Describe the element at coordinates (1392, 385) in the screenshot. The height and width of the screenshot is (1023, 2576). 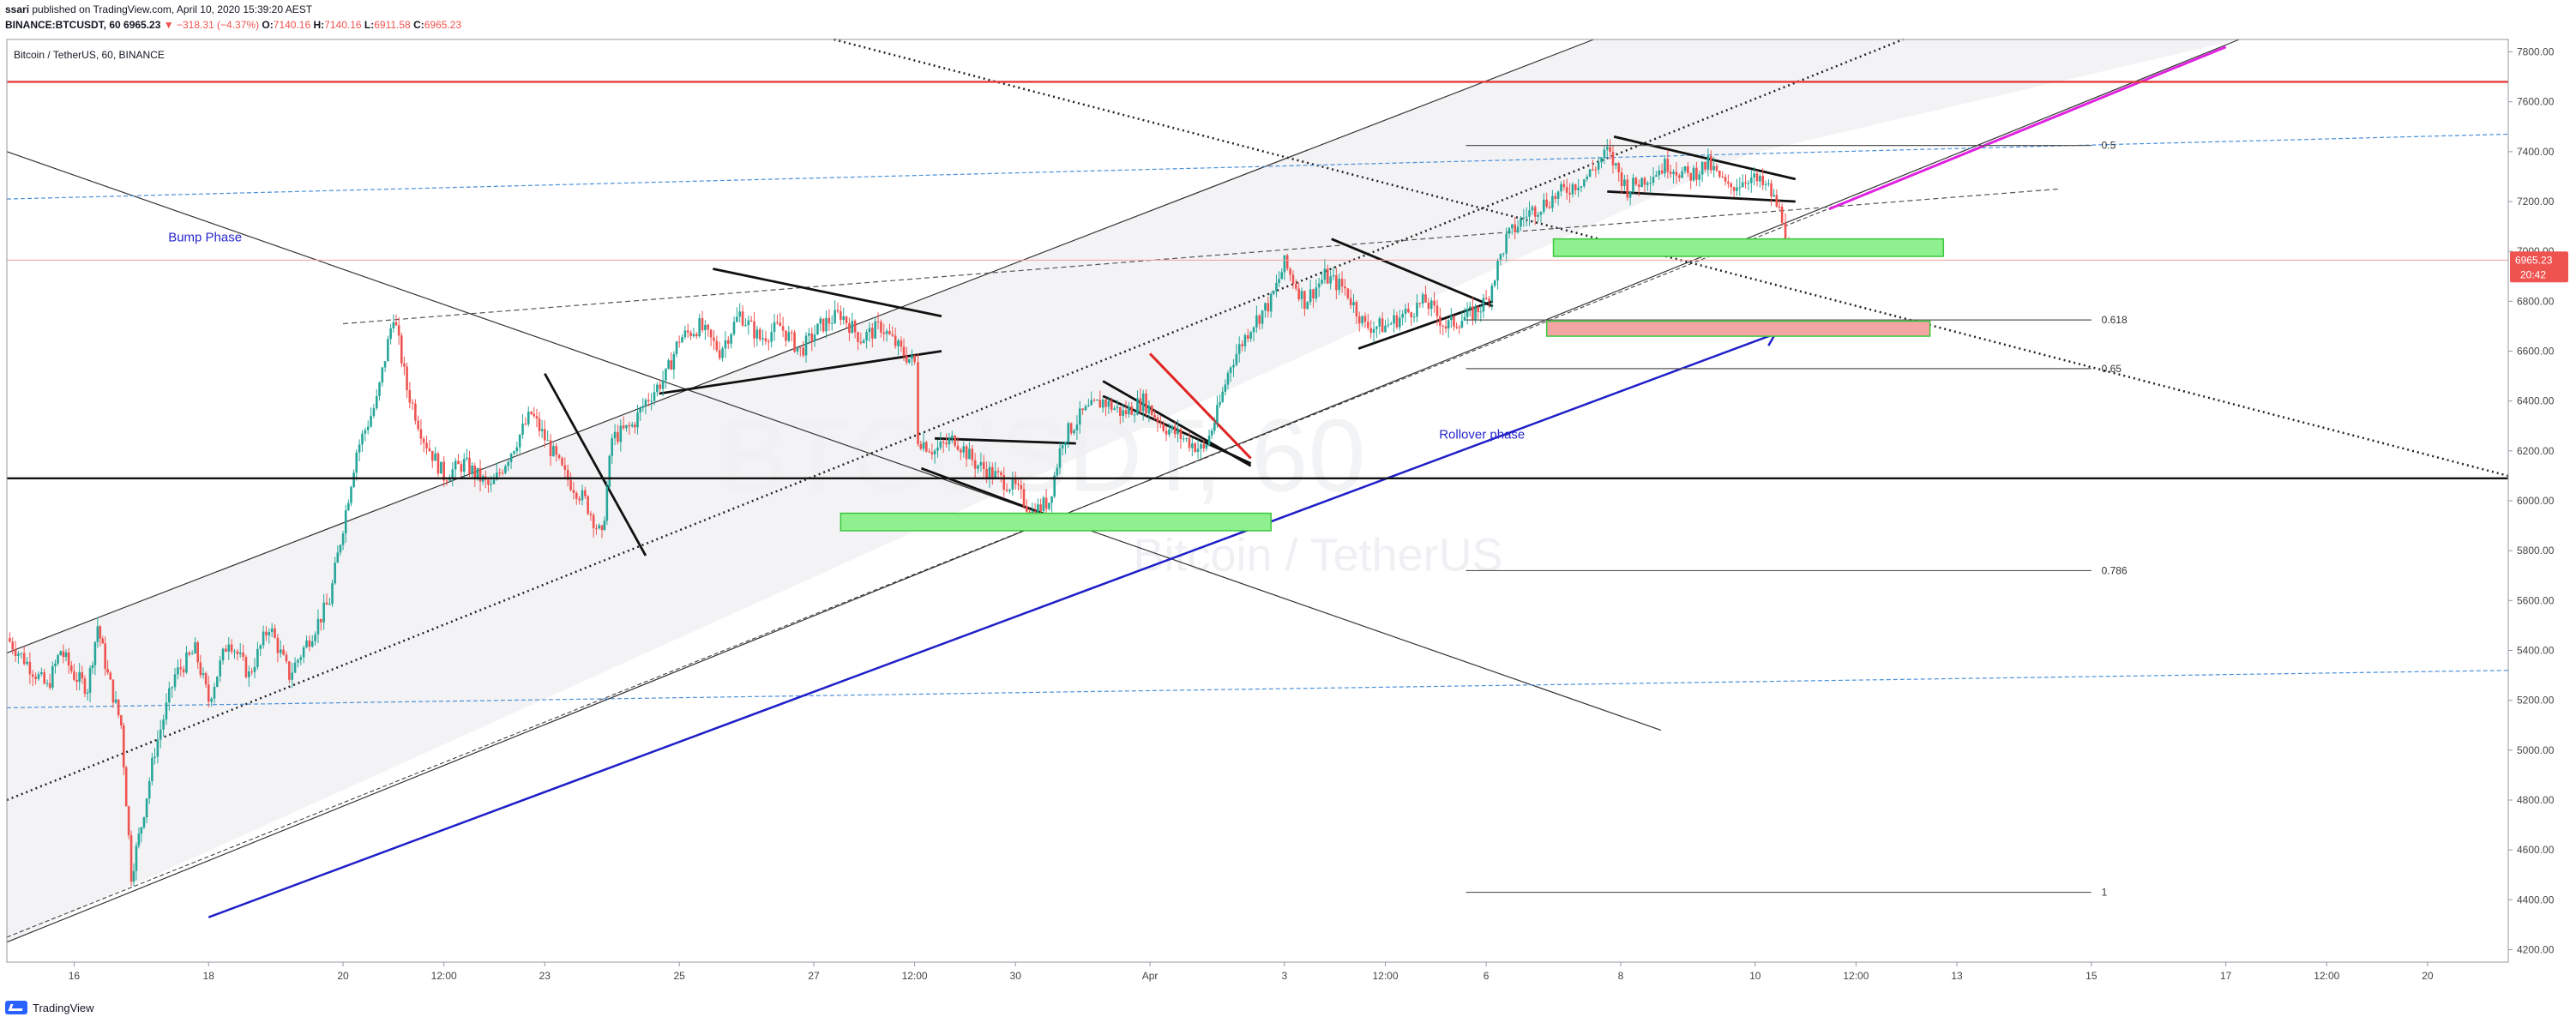
I see `zone-boxes` at that location.